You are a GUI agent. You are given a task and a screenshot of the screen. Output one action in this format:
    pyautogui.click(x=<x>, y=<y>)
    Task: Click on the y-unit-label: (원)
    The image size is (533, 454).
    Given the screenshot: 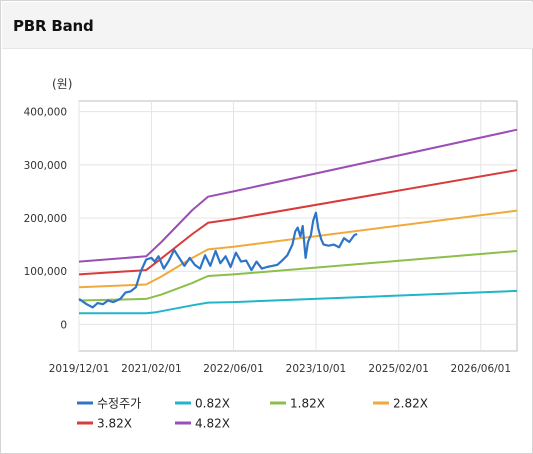 What is the action you would take?
    pyautogui.click(x=62, y=84)
    